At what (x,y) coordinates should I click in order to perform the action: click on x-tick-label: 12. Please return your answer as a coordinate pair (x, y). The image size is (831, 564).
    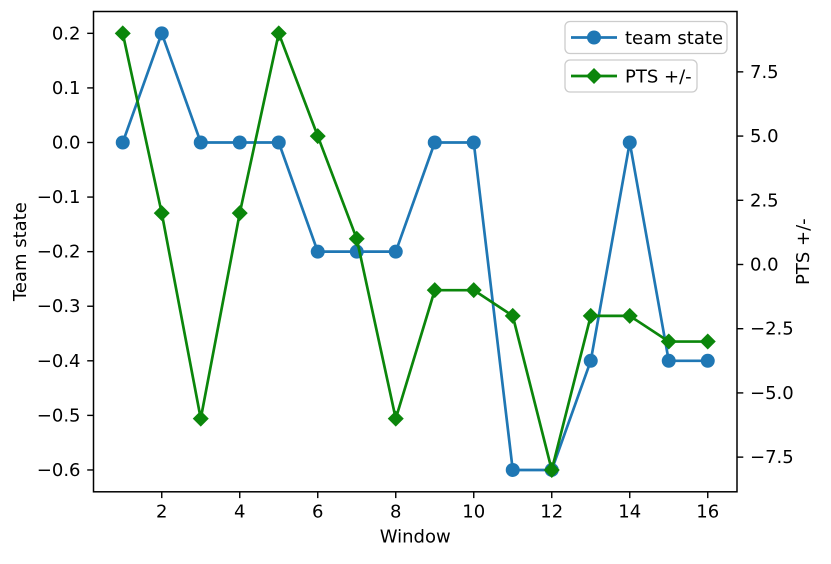
    Looking at the image, I should click on (551, 511).